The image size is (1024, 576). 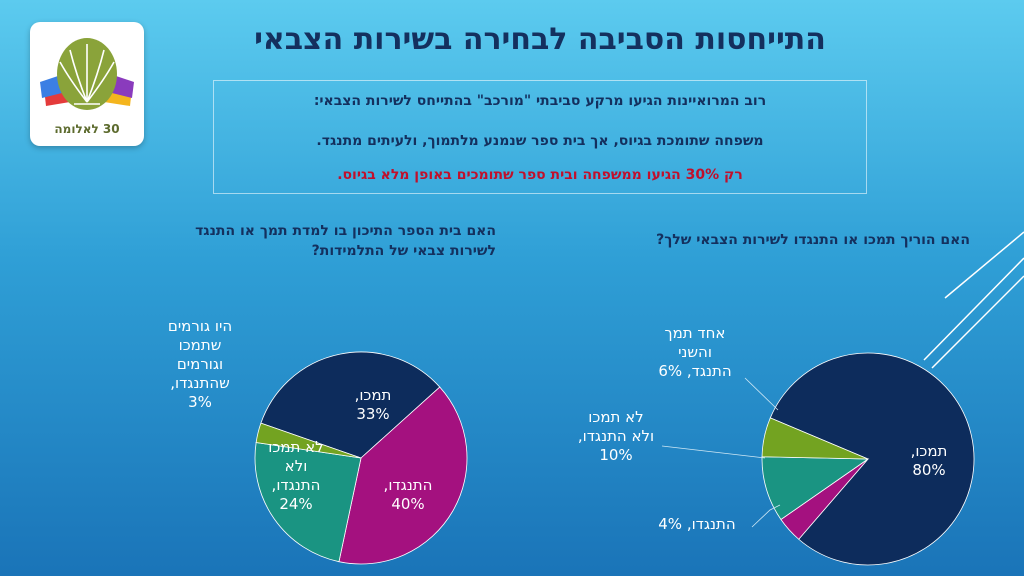 I want to click on logo-graphic, so click(x=87, y=74).